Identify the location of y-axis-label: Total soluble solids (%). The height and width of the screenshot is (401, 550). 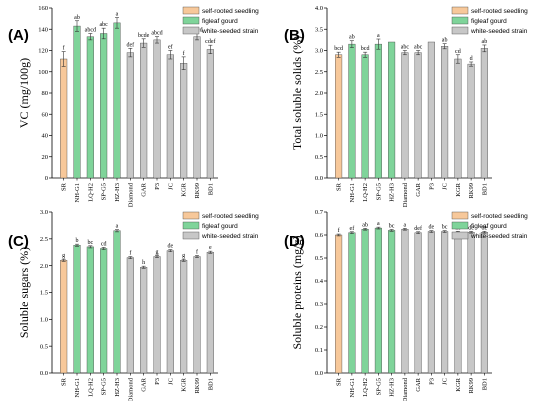
(297, 93).